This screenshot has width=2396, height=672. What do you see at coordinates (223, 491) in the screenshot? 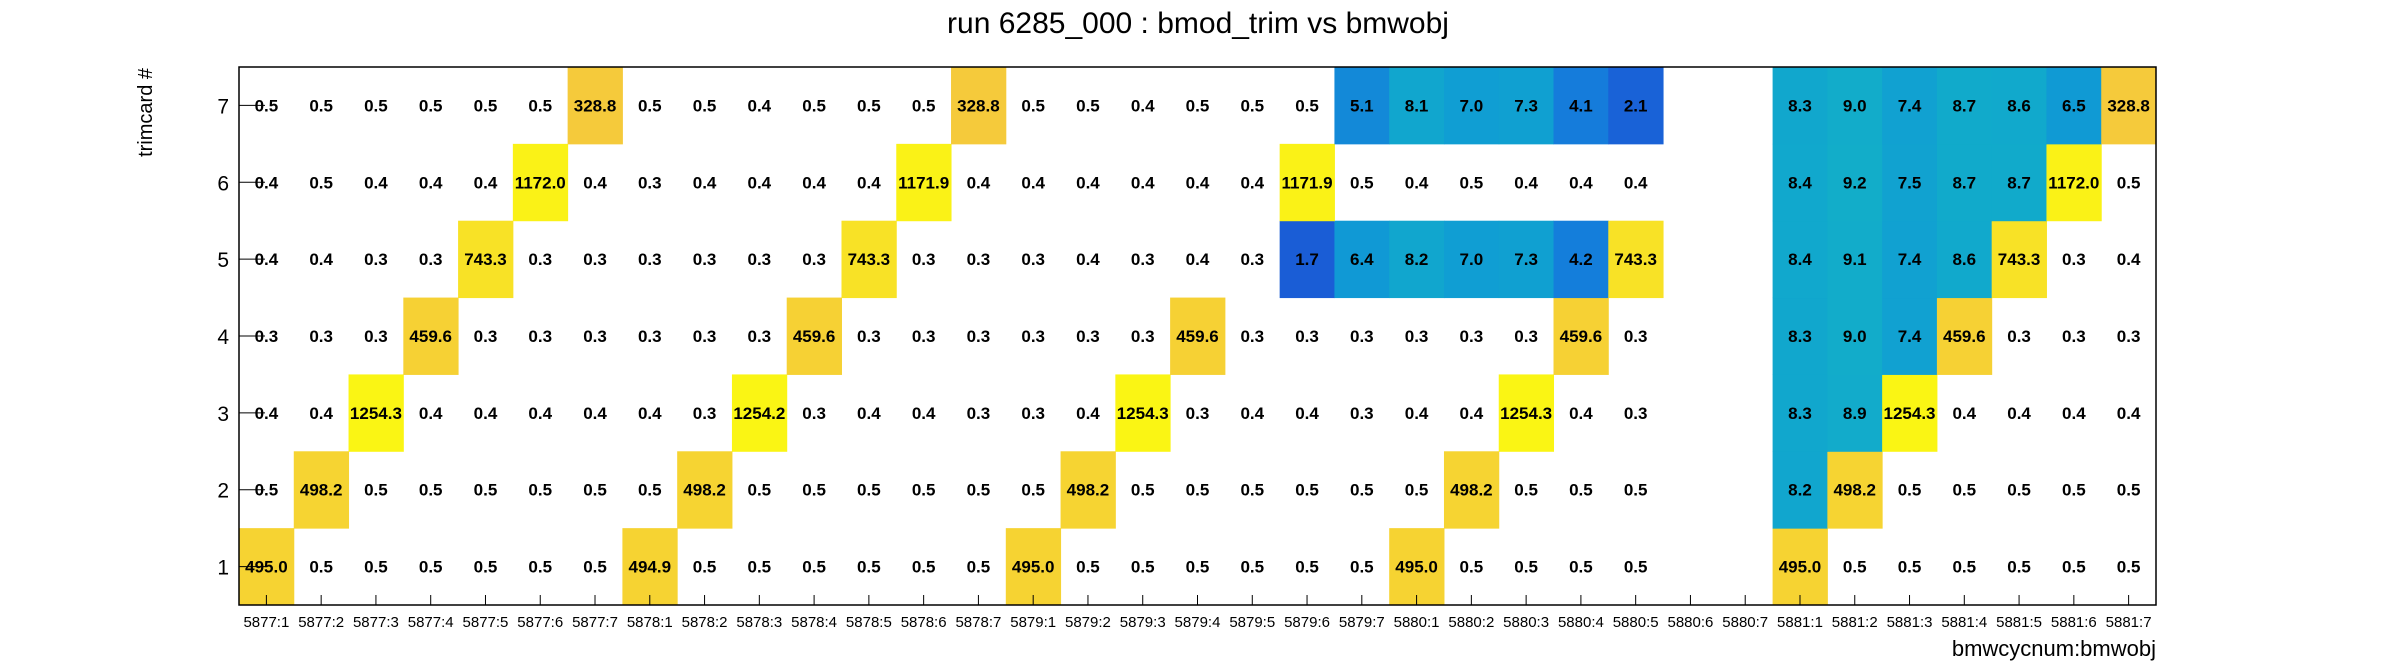
I see `y-tick-label: 2` at bounding box center [223, 491].